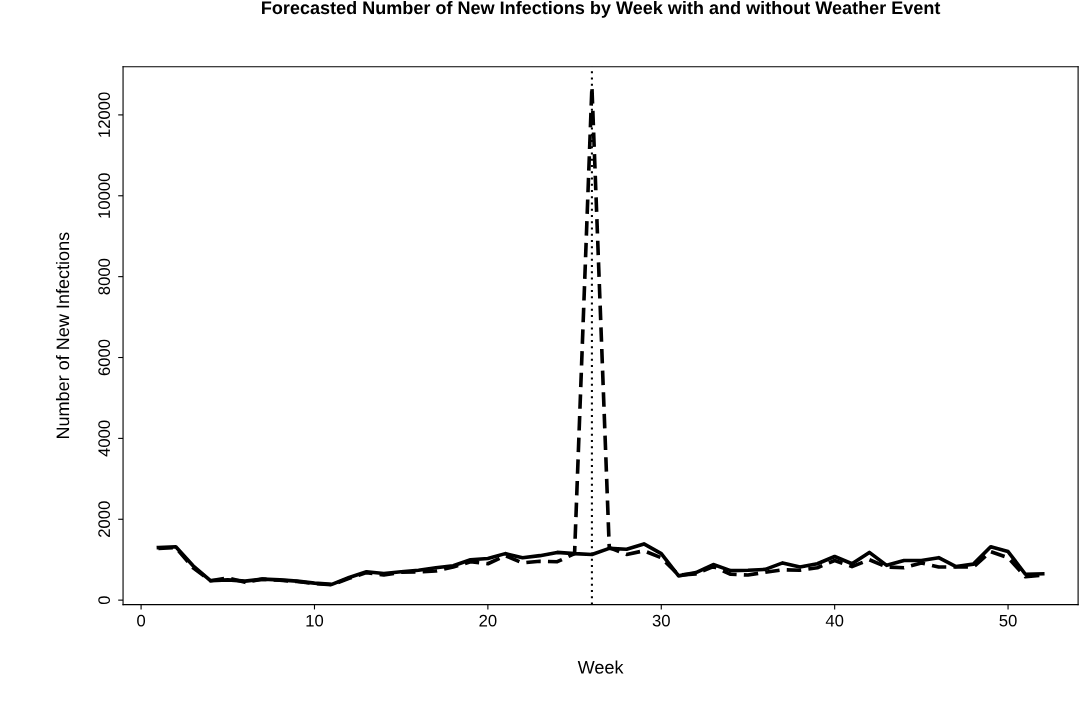  What do you see at coordinates (488, 620) in the screenshot?
I see `x-tick-label: 20` at bounding box center [488, 620].